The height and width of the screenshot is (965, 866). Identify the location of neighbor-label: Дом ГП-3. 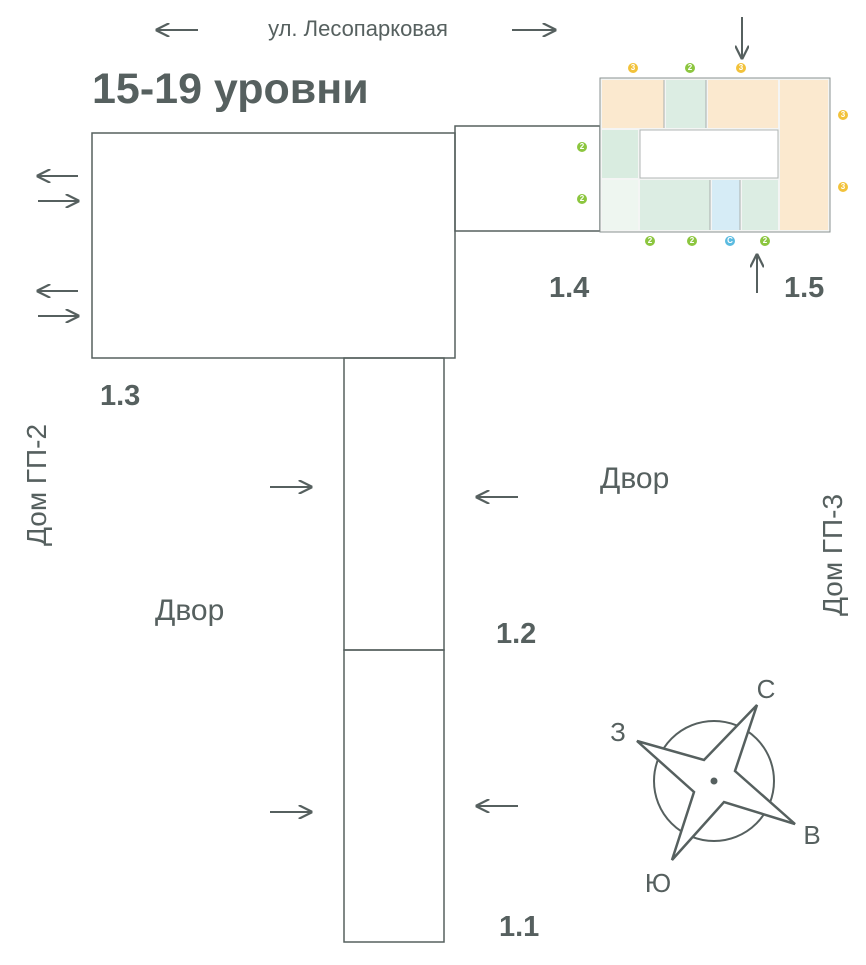
(832, 555).